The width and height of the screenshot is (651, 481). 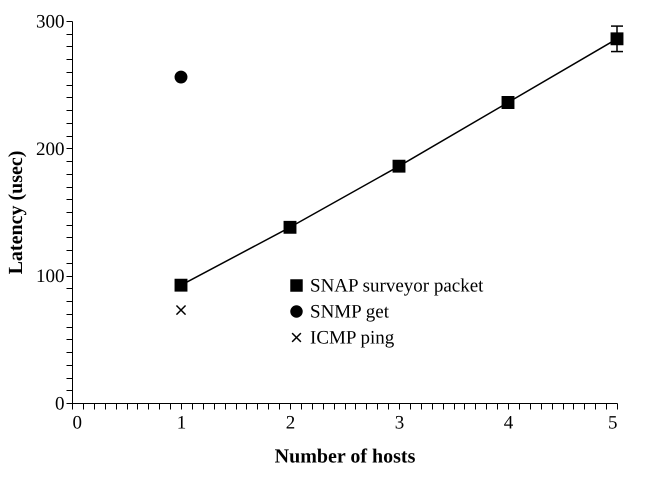 What do you see at coordinates (613, 423) in the screenshot?
I see `x-tick-label: 5` at bounding box center [613, 423].